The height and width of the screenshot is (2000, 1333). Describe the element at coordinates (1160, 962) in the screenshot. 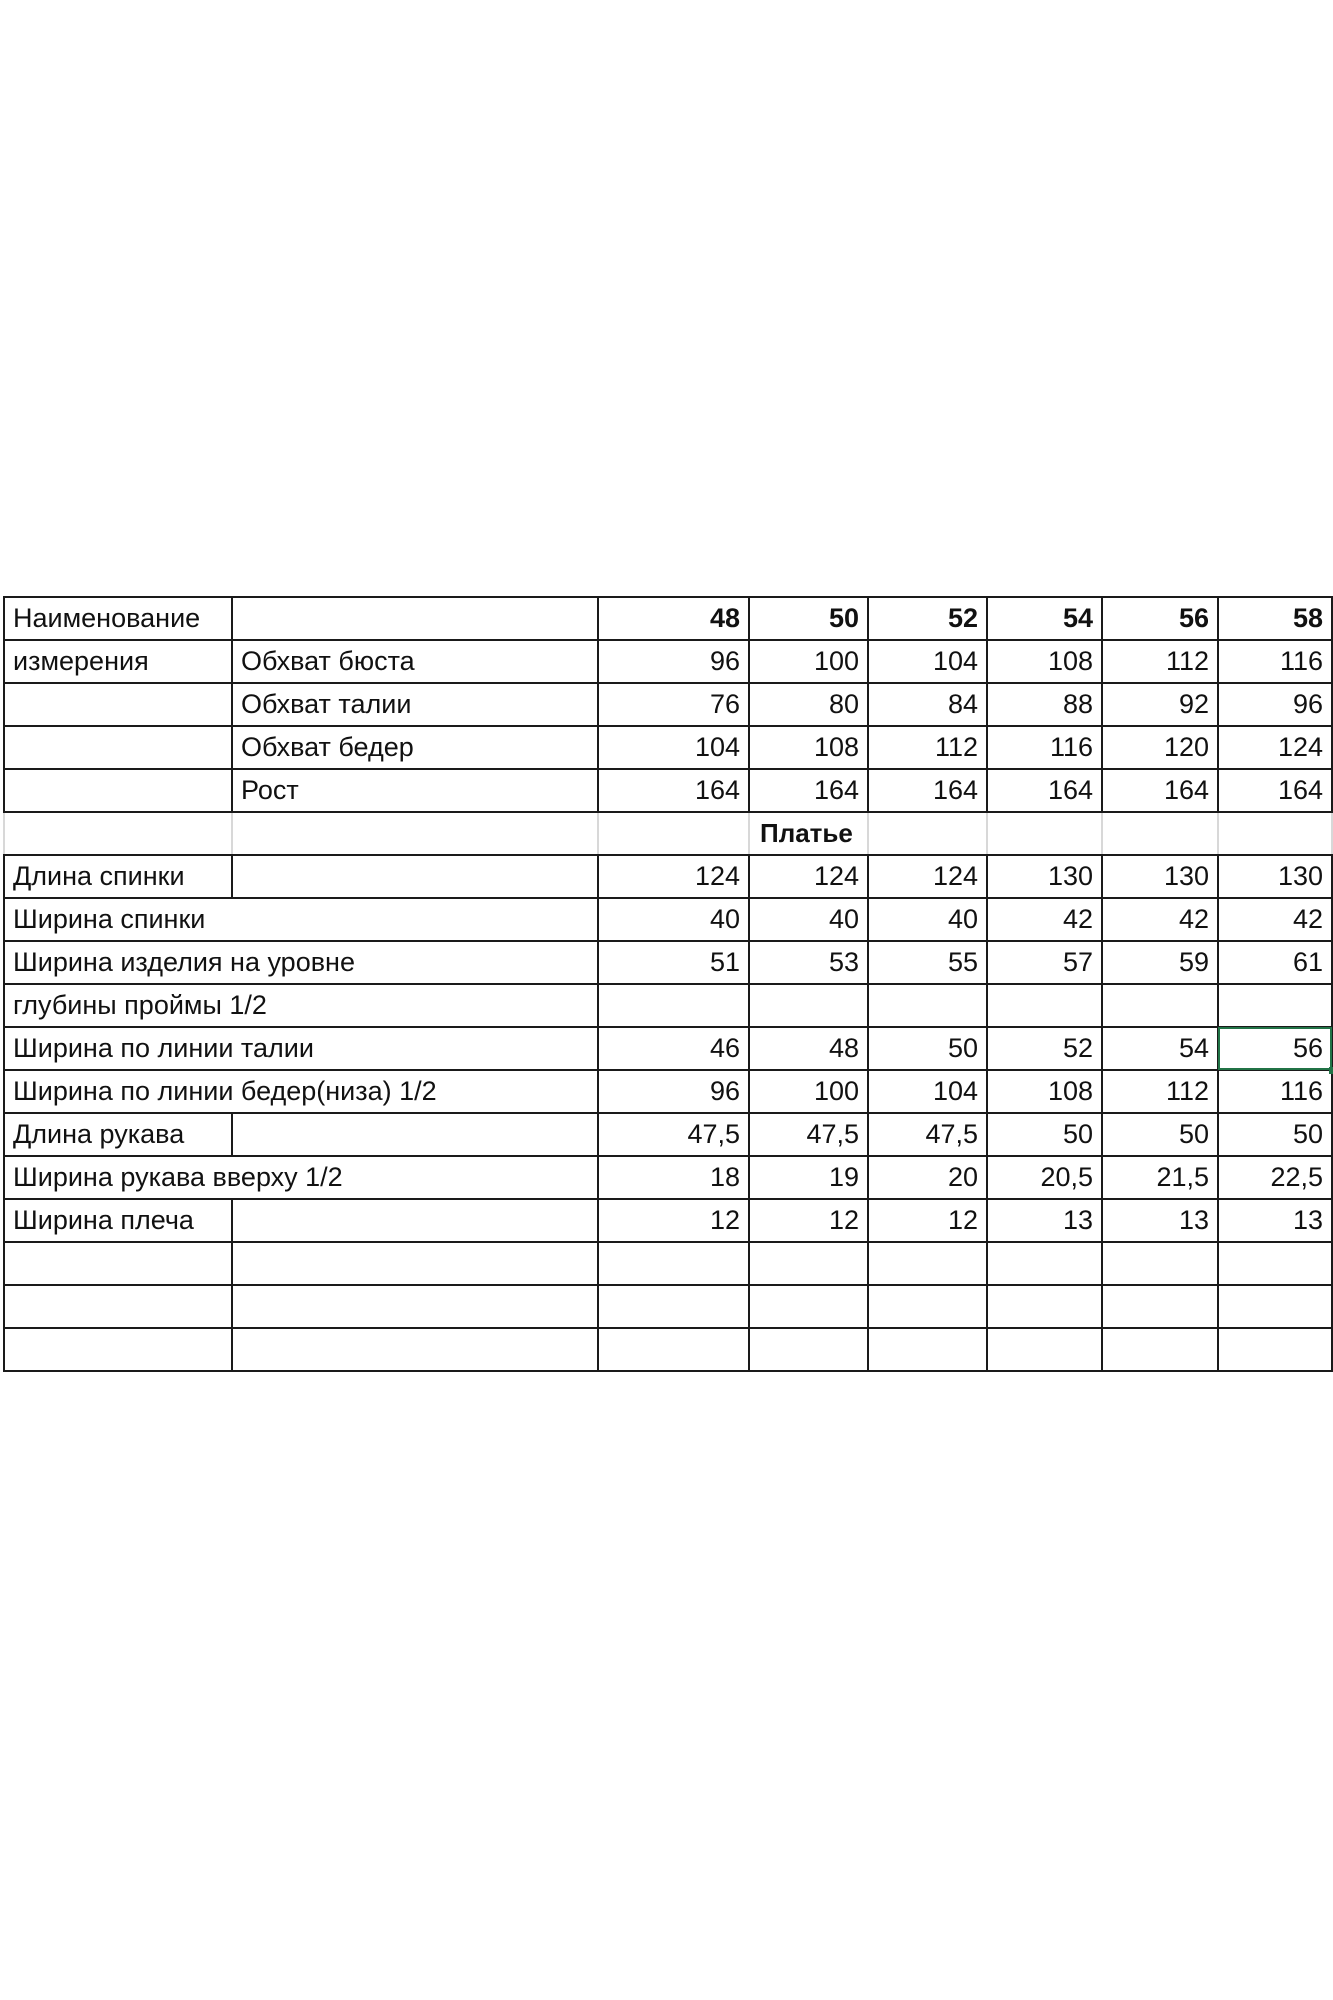

I see `measurement-value: 59` at that location.